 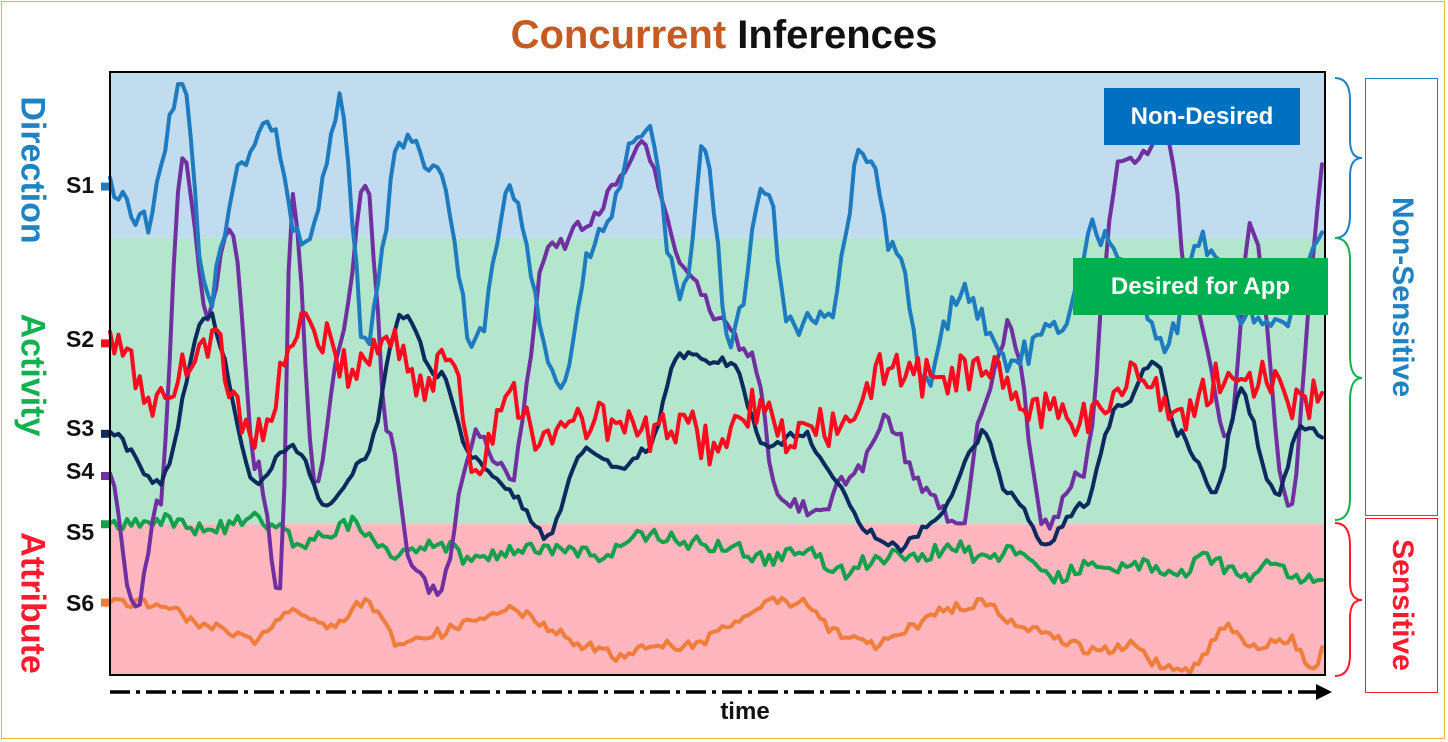 What do you see at coordinates (80, 185) in the screenshot?
I see `series-label-s1: S1` at bounding box center [80, 185].